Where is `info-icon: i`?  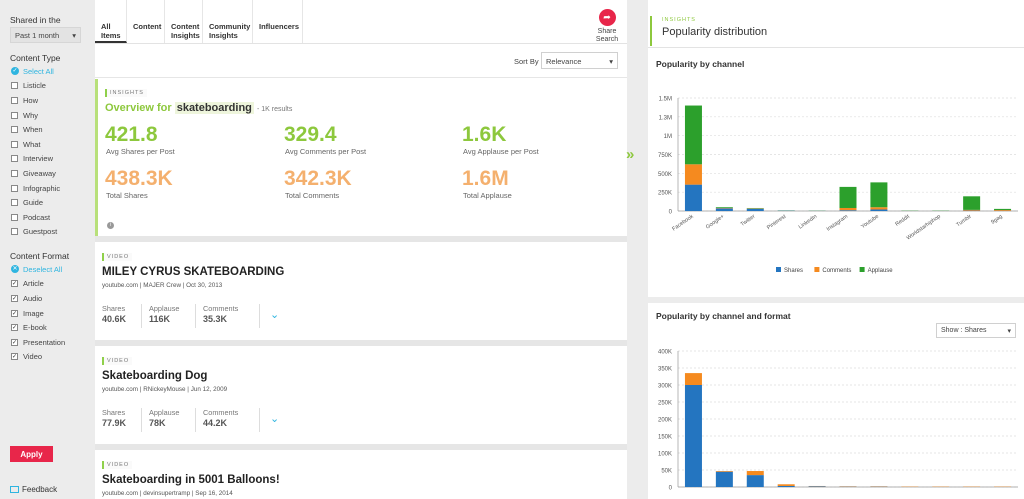
info-icon: i is located at coordinates (110, 225).